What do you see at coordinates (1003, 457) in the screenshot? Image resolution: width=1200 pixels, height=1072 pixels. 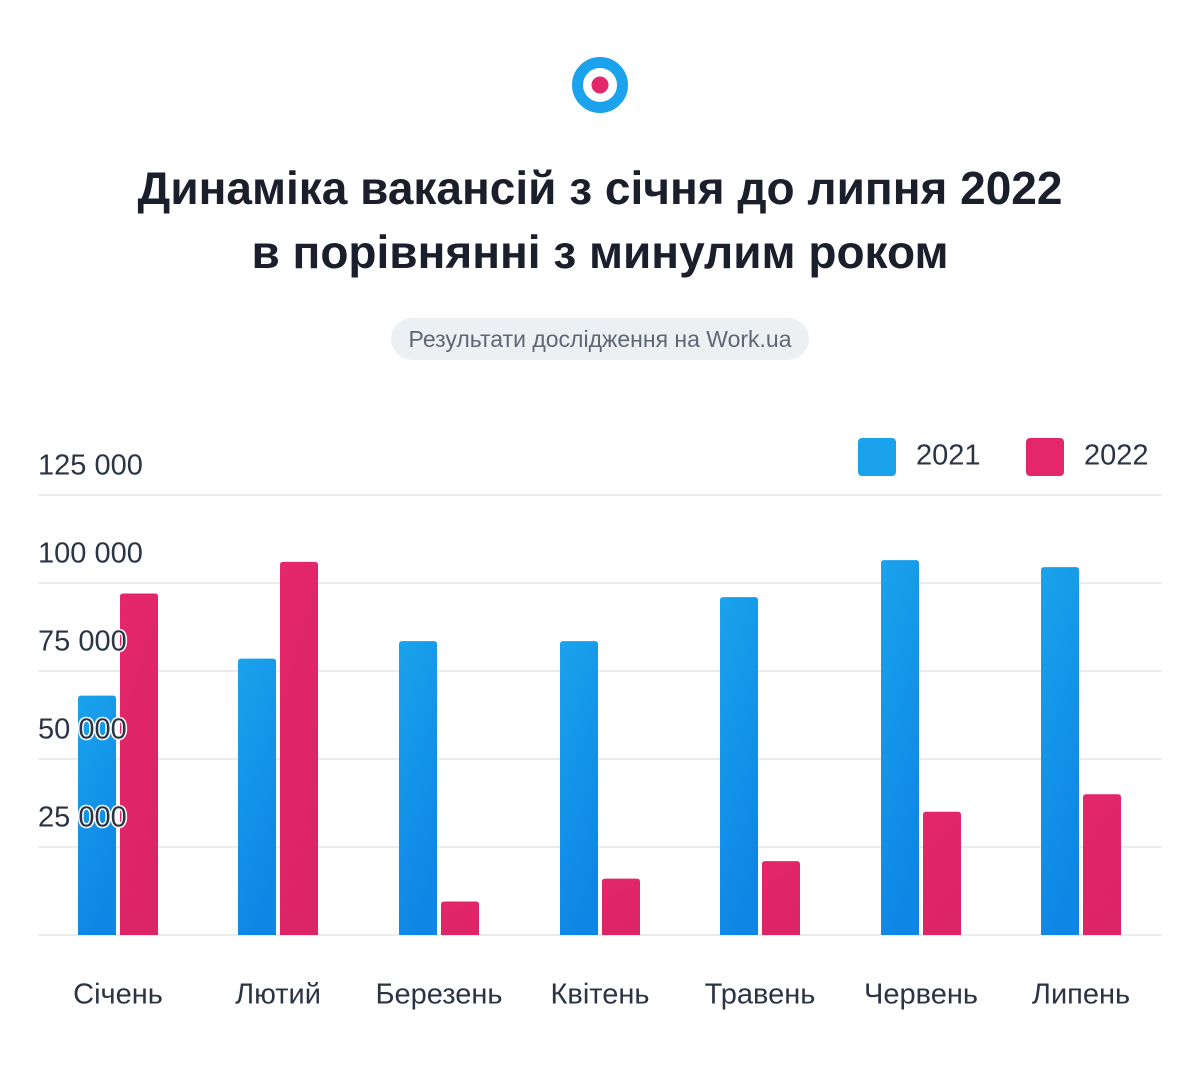 I see `legend: 2021 2022` at bounding box center [1003, 457].